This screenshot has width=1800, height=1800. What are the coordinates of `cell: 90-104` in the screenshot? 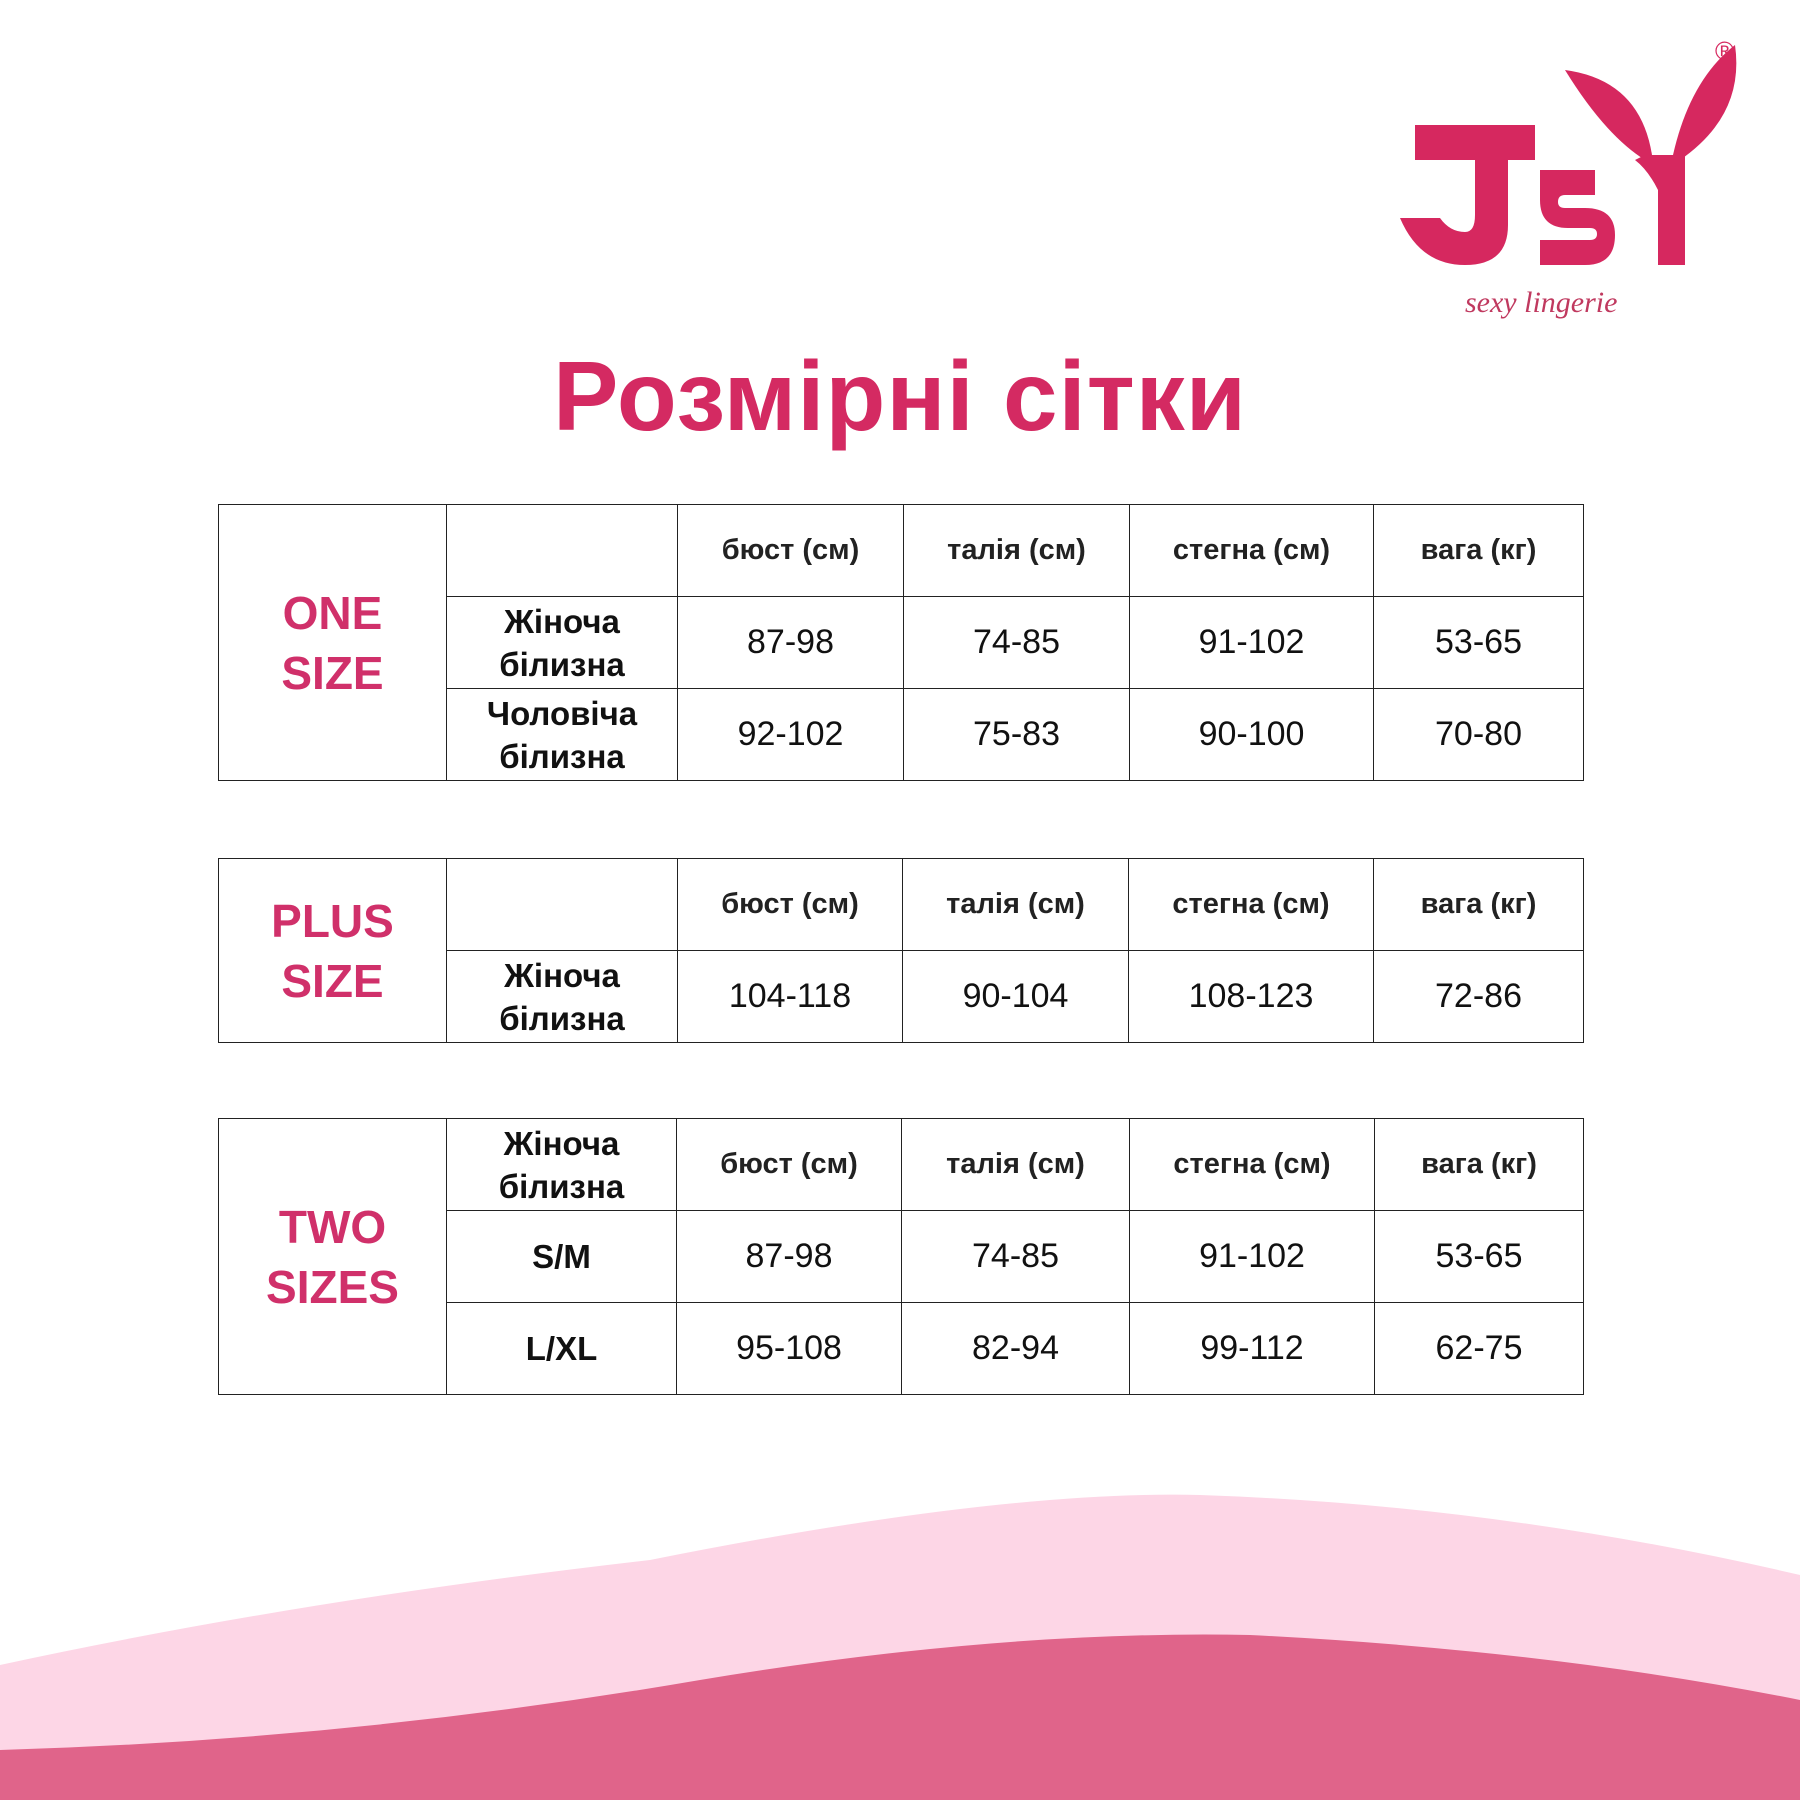 It's located at (1015, 996).